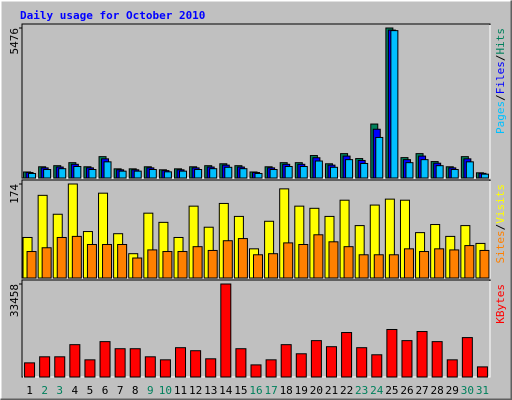 Image resolution: width=512 pixels, height=400 pixels. I want to click on x-tick-label: 7, so click(120, 390).